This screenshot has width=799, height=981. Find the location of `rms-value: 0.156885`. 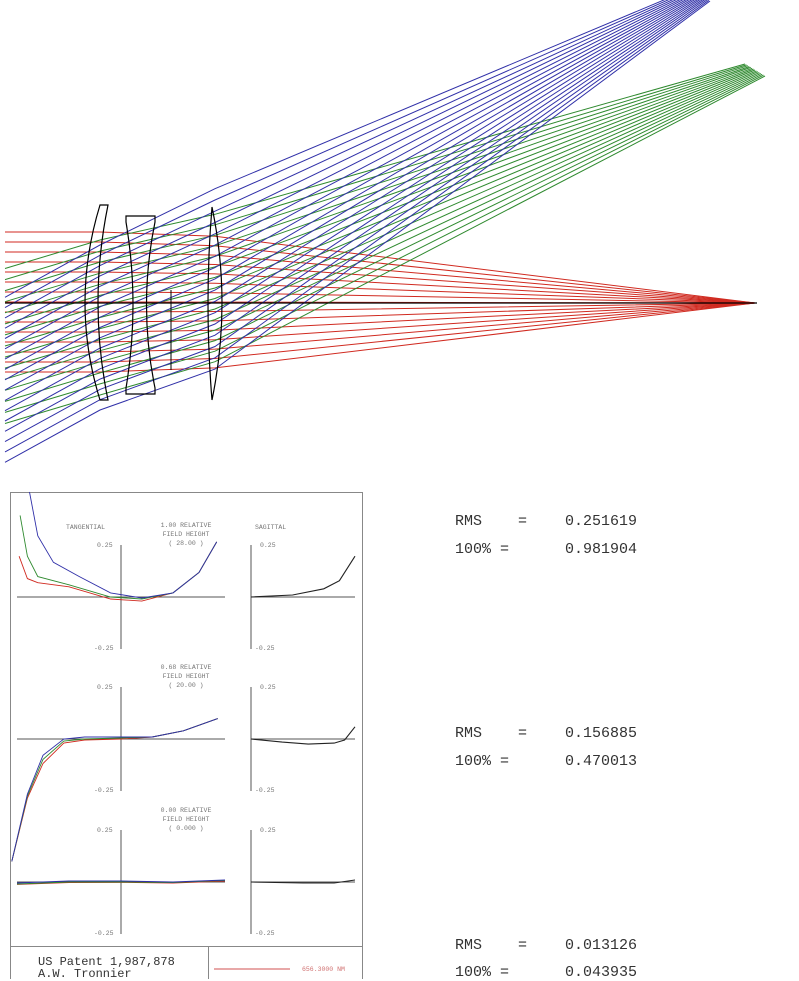

rms-value: 0.156885 is located at coordinates (601, 733).